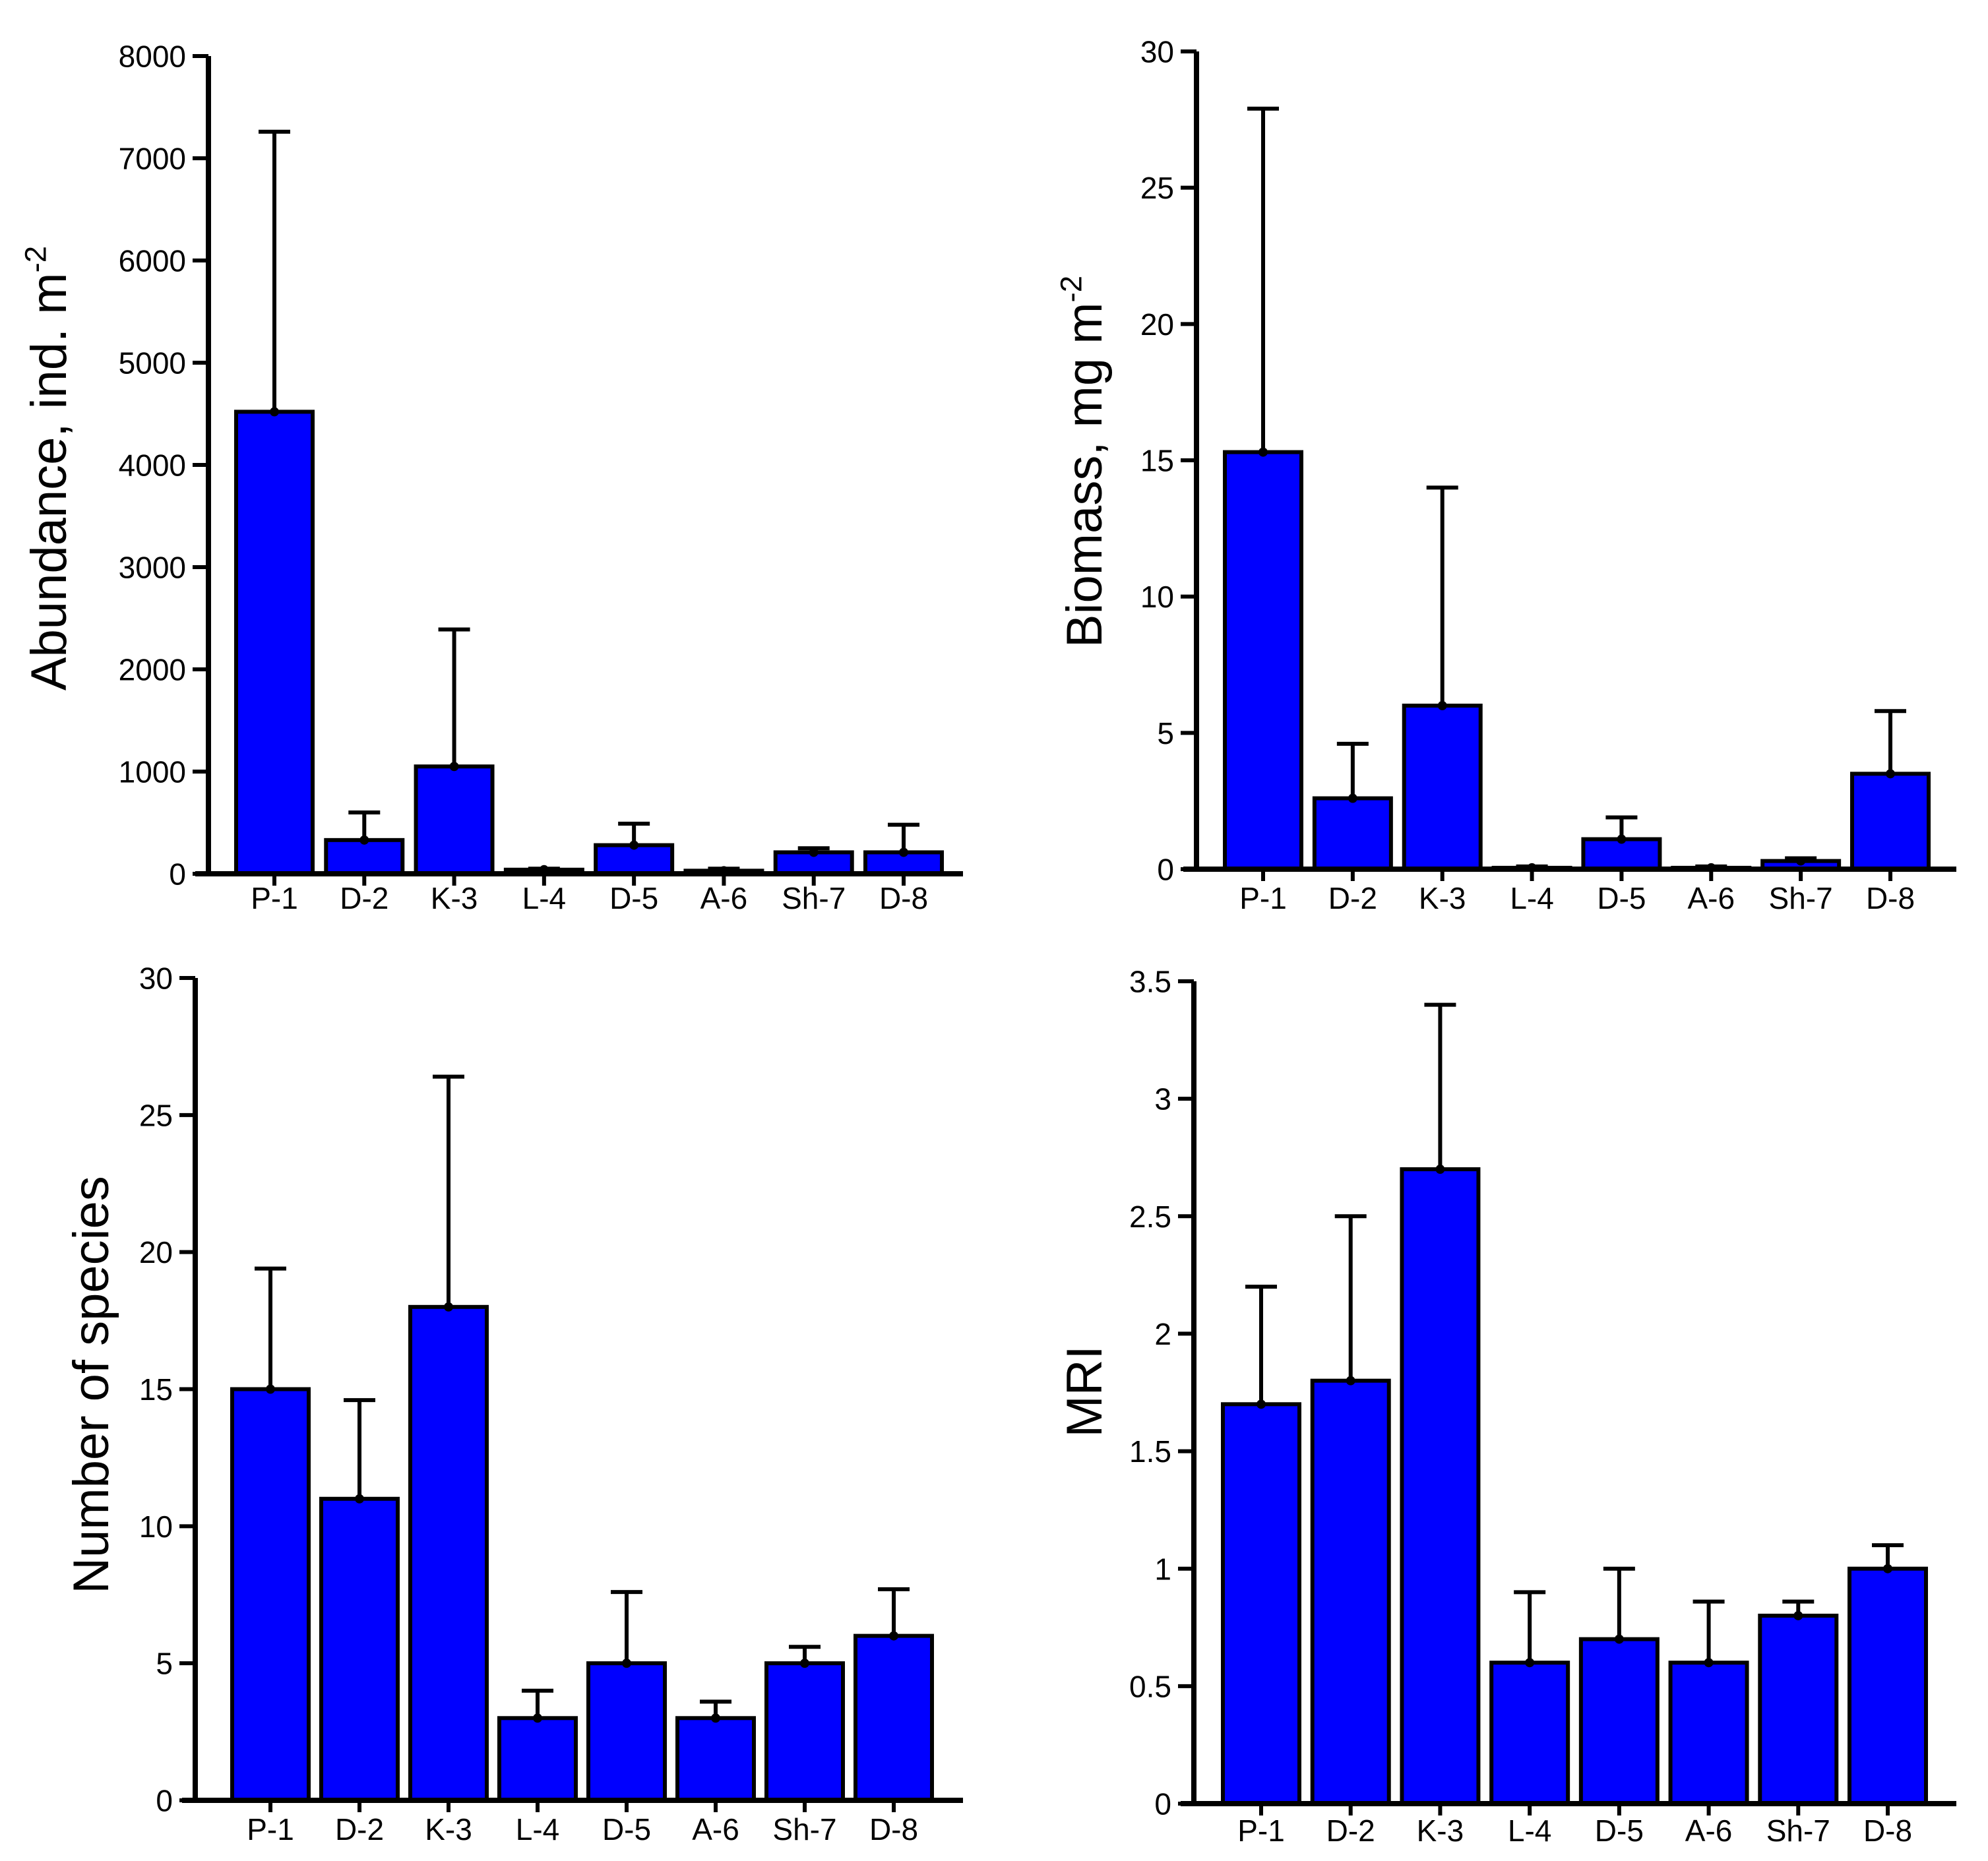 This screenshot has width=1988, height=1861. Describe the element at coordinates (1150, 1451) in the screenshot. I see `y-tick-label: 1.5` at that location.